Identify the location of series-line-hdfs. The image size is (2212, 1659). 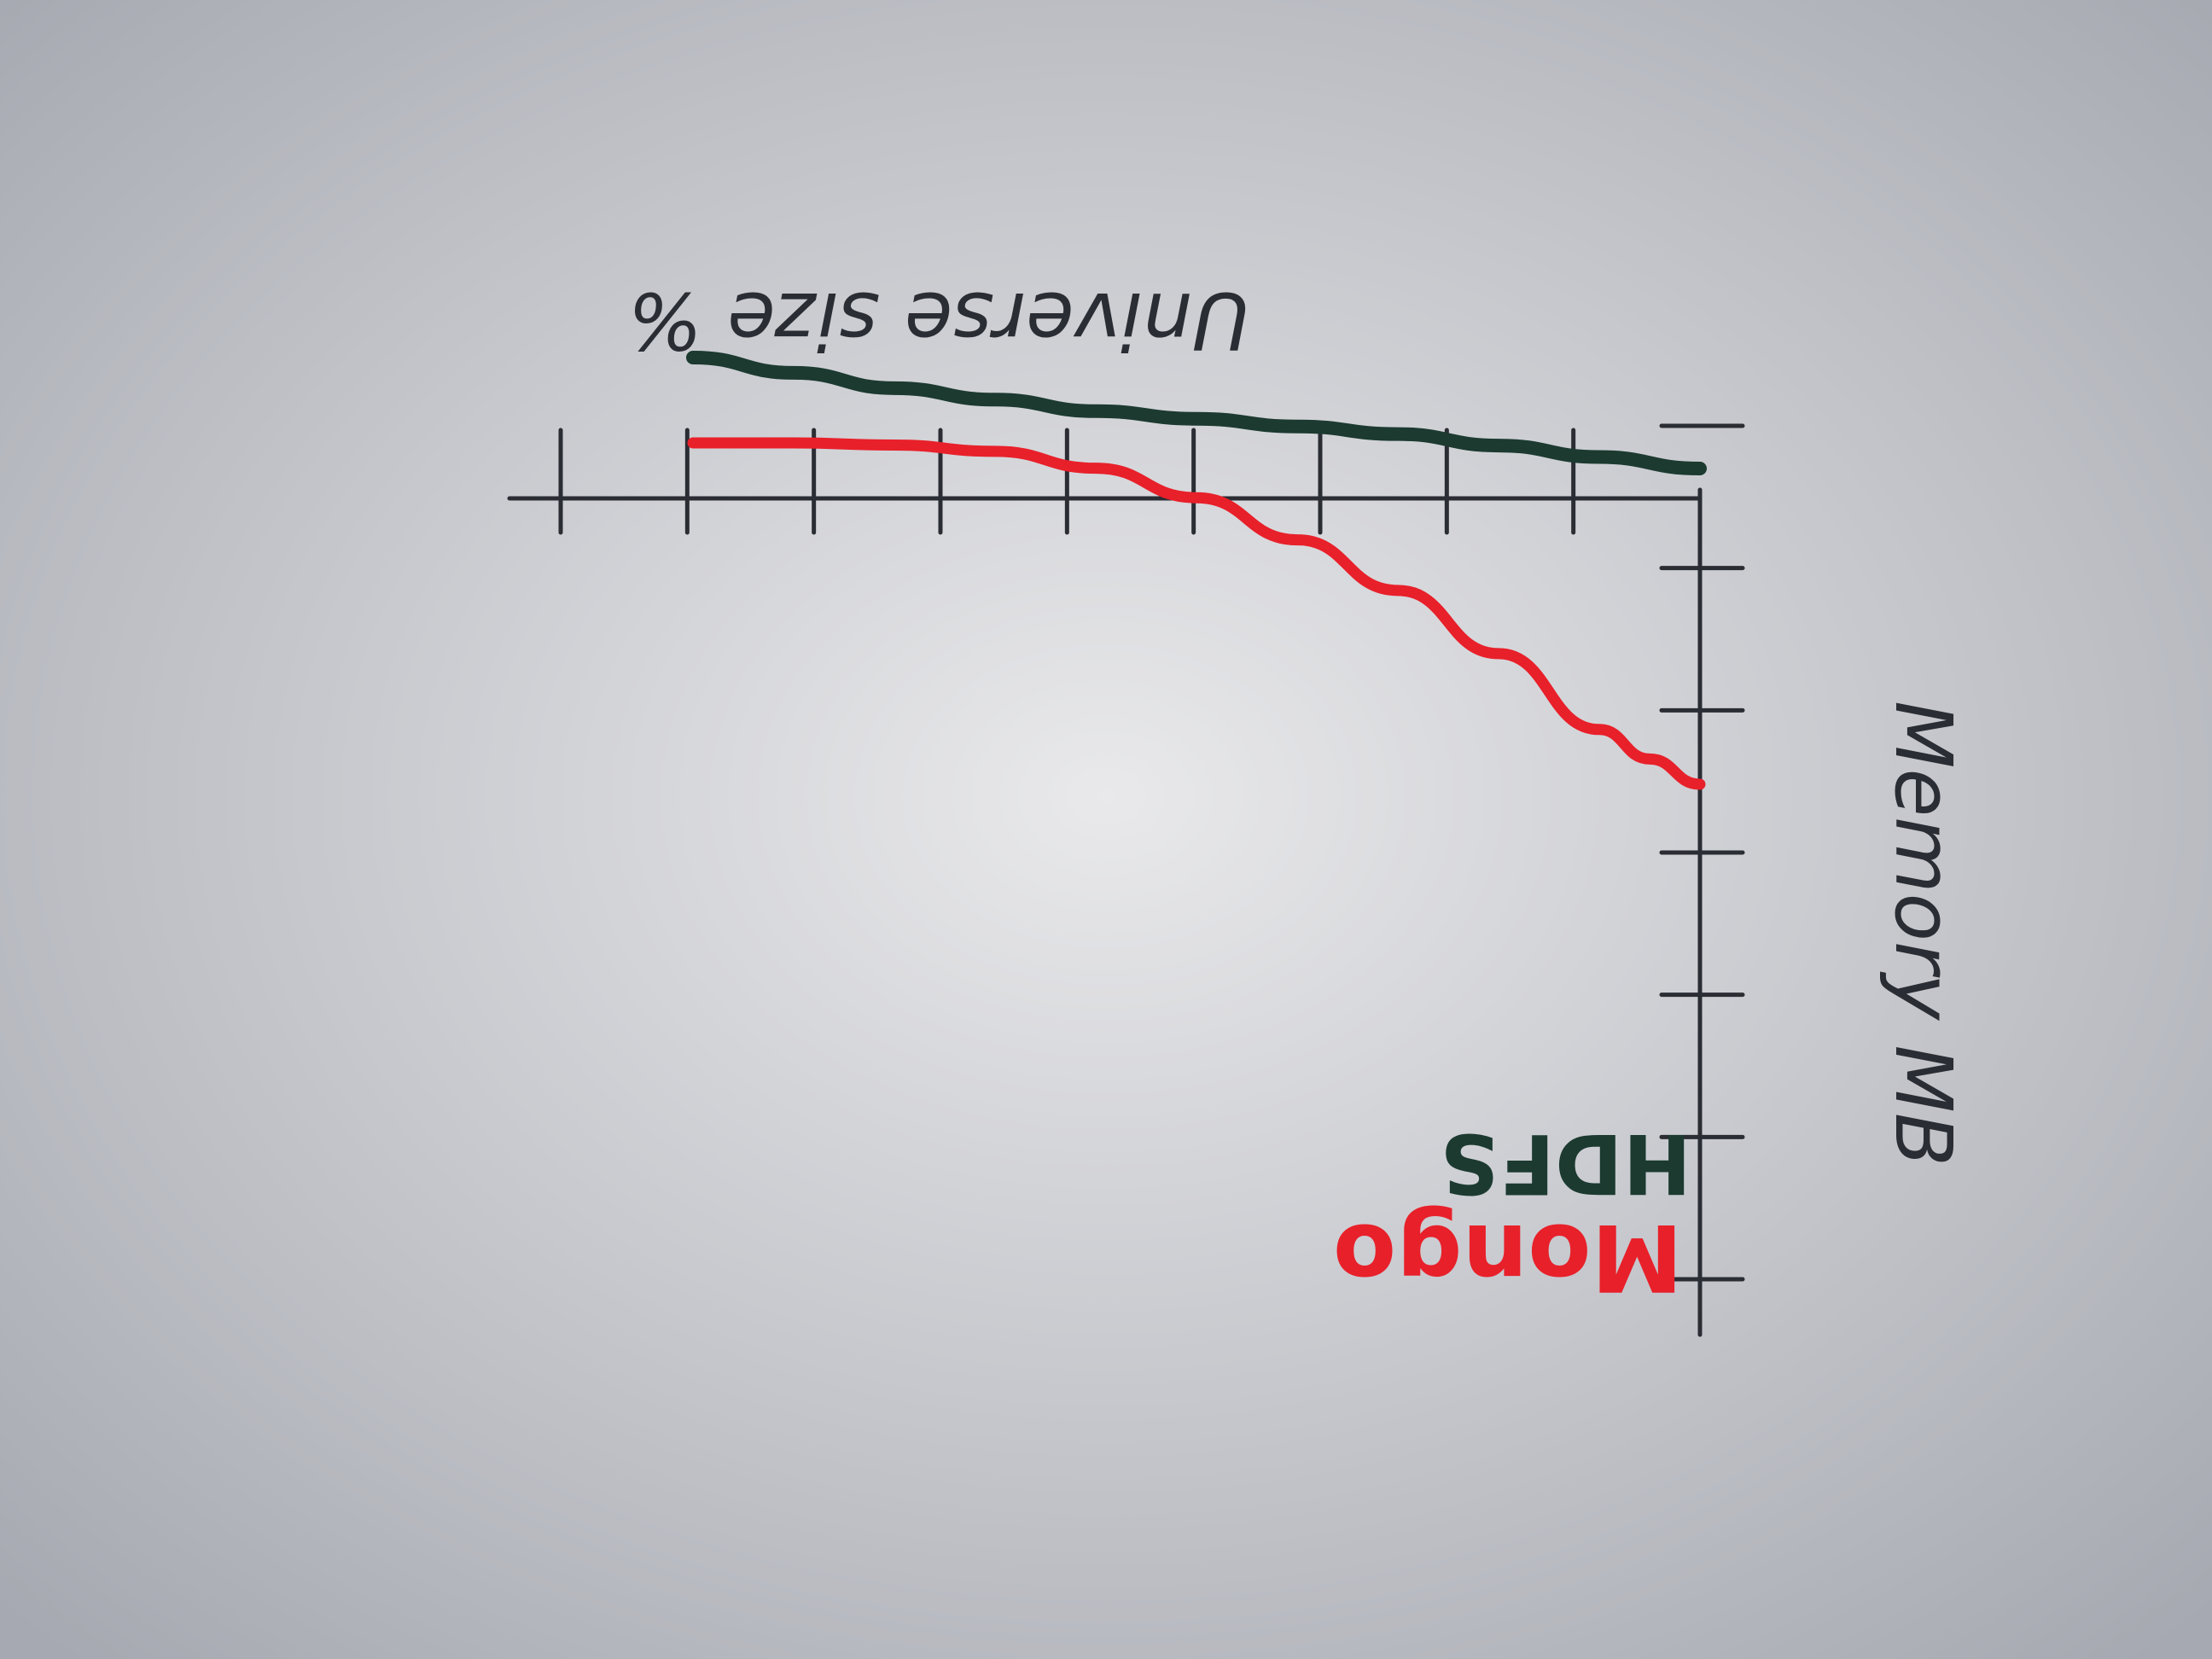
(1196, 413).